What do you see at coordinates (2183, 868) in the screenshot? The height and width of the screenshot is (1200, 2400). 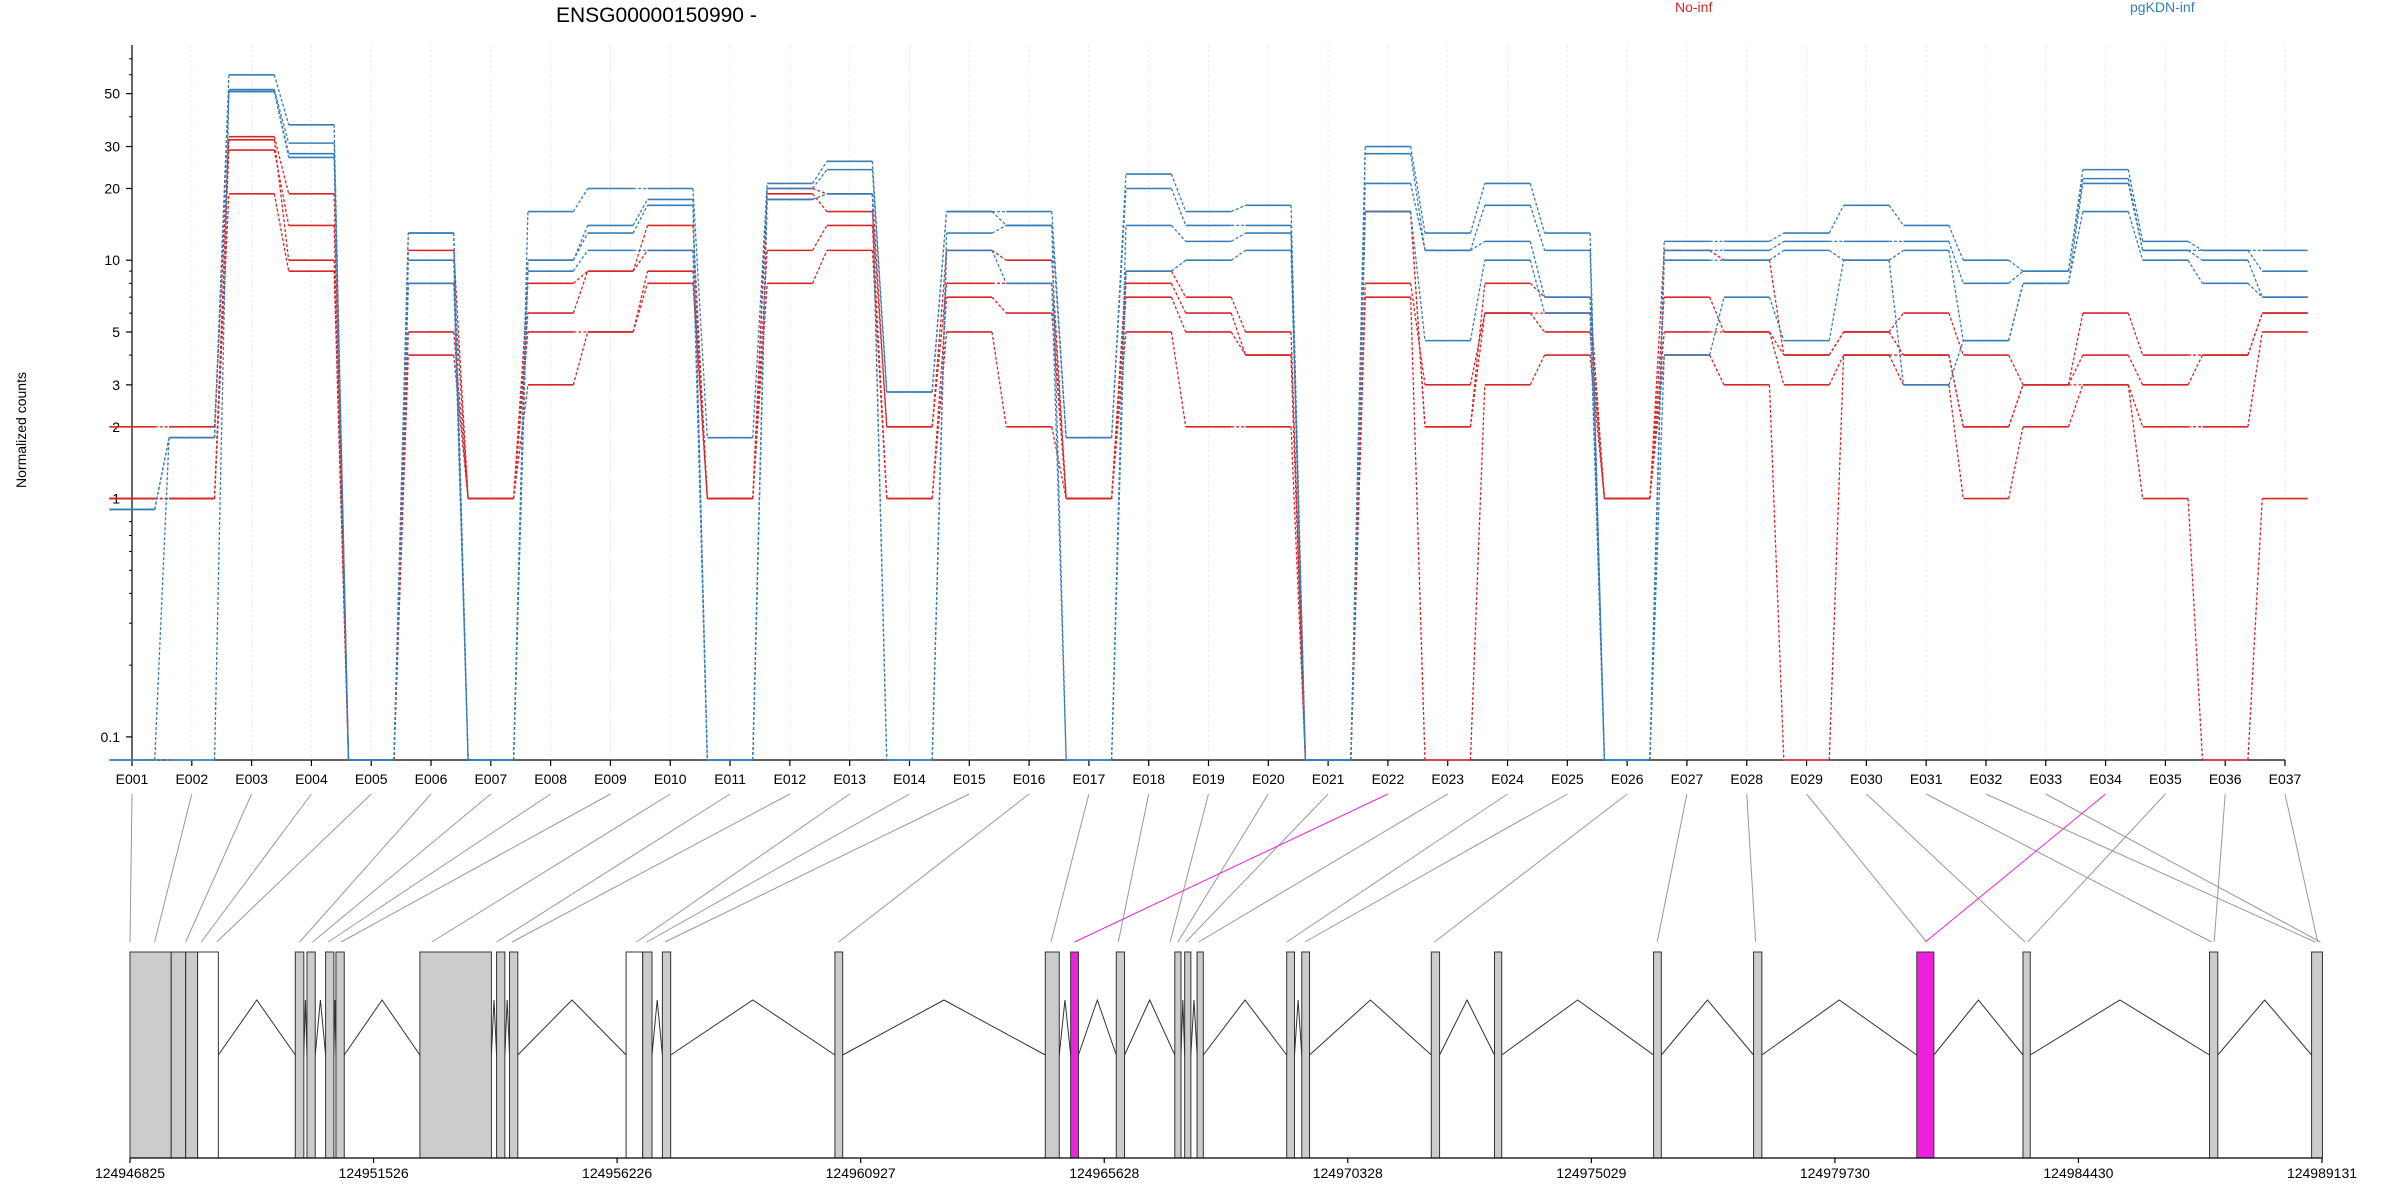 I see `exon-link-e033` at bounding box center [2183, 868].